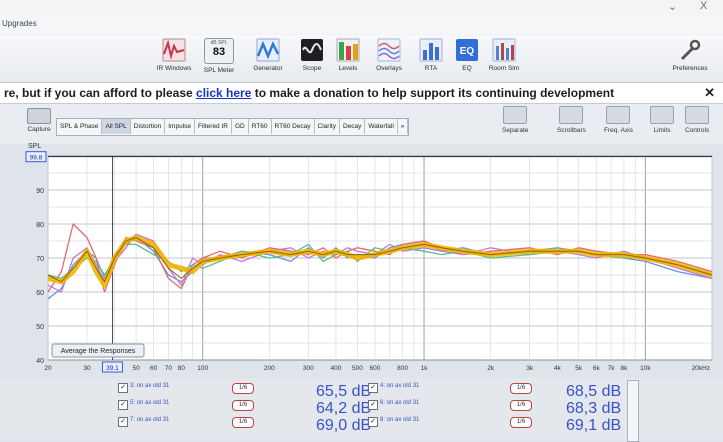 Image resolution: width=723 pixels, height=442 pixels. I want to click on cursor-x-value: 39.1, so click(112, 368).